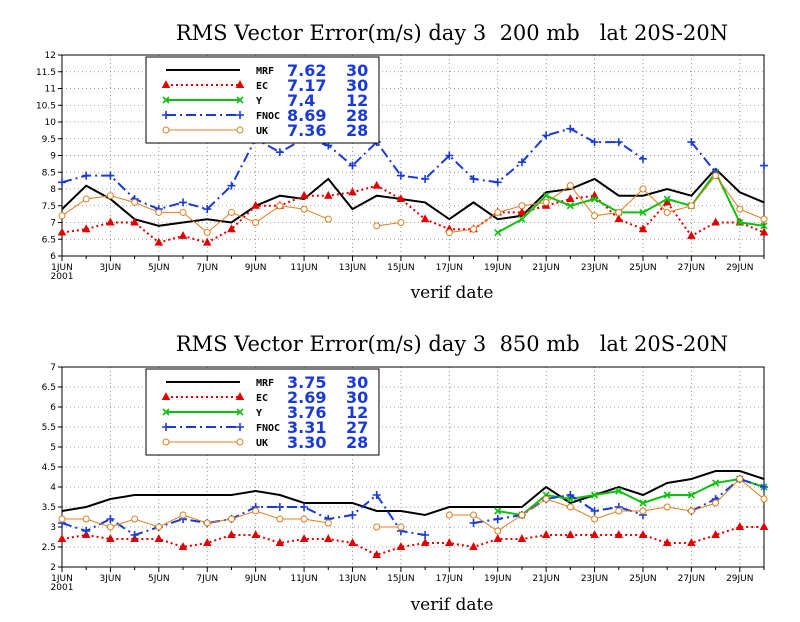 The height and width of the screenshot is (622, 800). I want to click on legend-value: 3.30, so click(306, 442).